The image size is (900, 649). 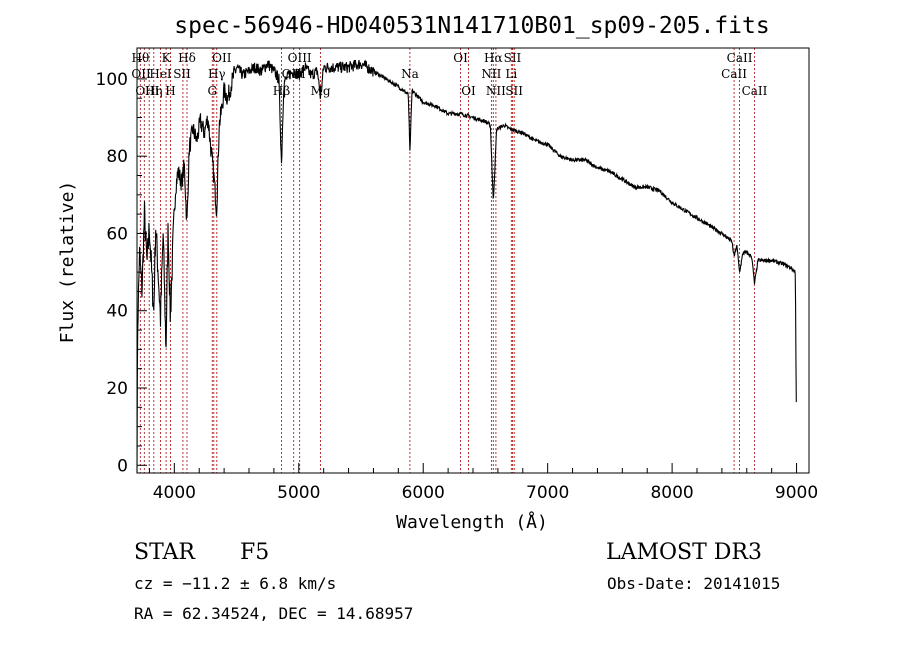 I want to click on coordinates-text: RA = 62.34524, DEC = 14.68957, so click(x=273, y=613).